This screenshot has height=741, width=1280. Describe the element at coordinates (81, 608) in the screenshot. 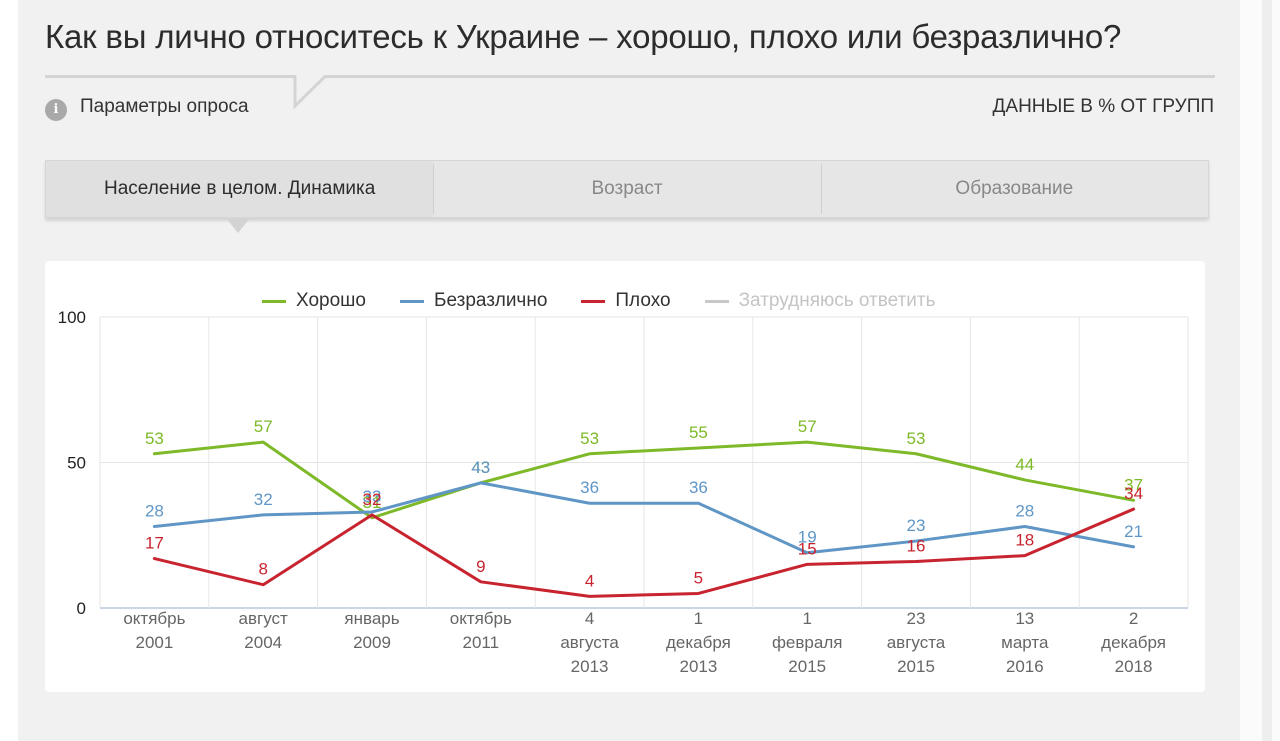

I see `y-tick-label: 0` at that location.